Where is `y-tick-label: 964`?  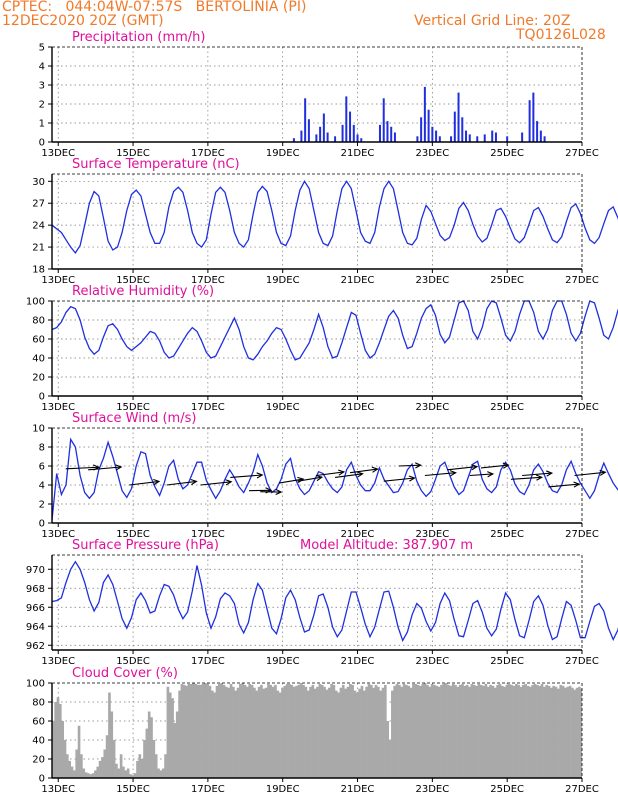
y-tick-label: 964 is located at coordinates (35, 627).